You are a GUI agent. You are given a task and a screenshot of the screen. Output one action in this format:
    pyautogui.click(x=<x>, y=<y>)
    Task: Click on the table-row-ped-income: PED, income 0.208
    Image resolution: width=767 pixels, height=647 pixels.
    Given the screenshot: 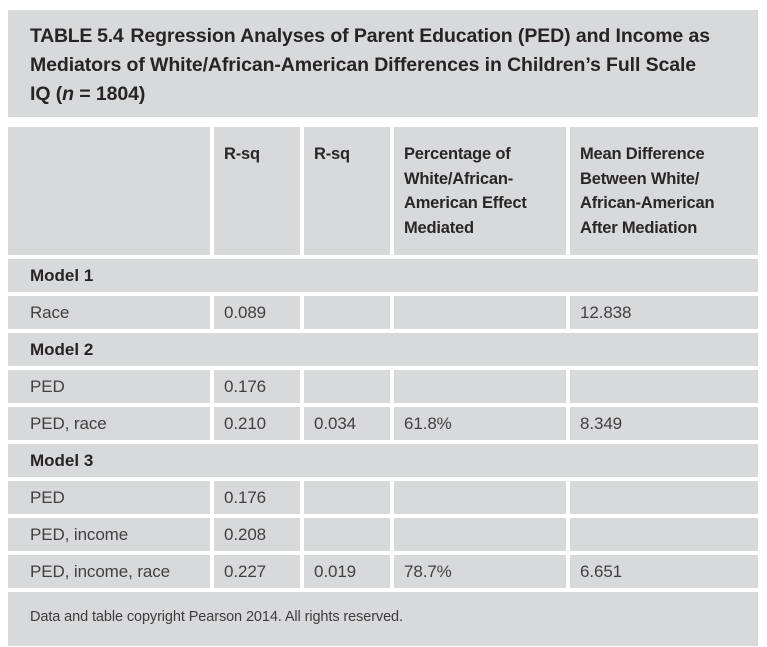 What is the action you would take?
    pyautogui.click(x=383, y=534)
    